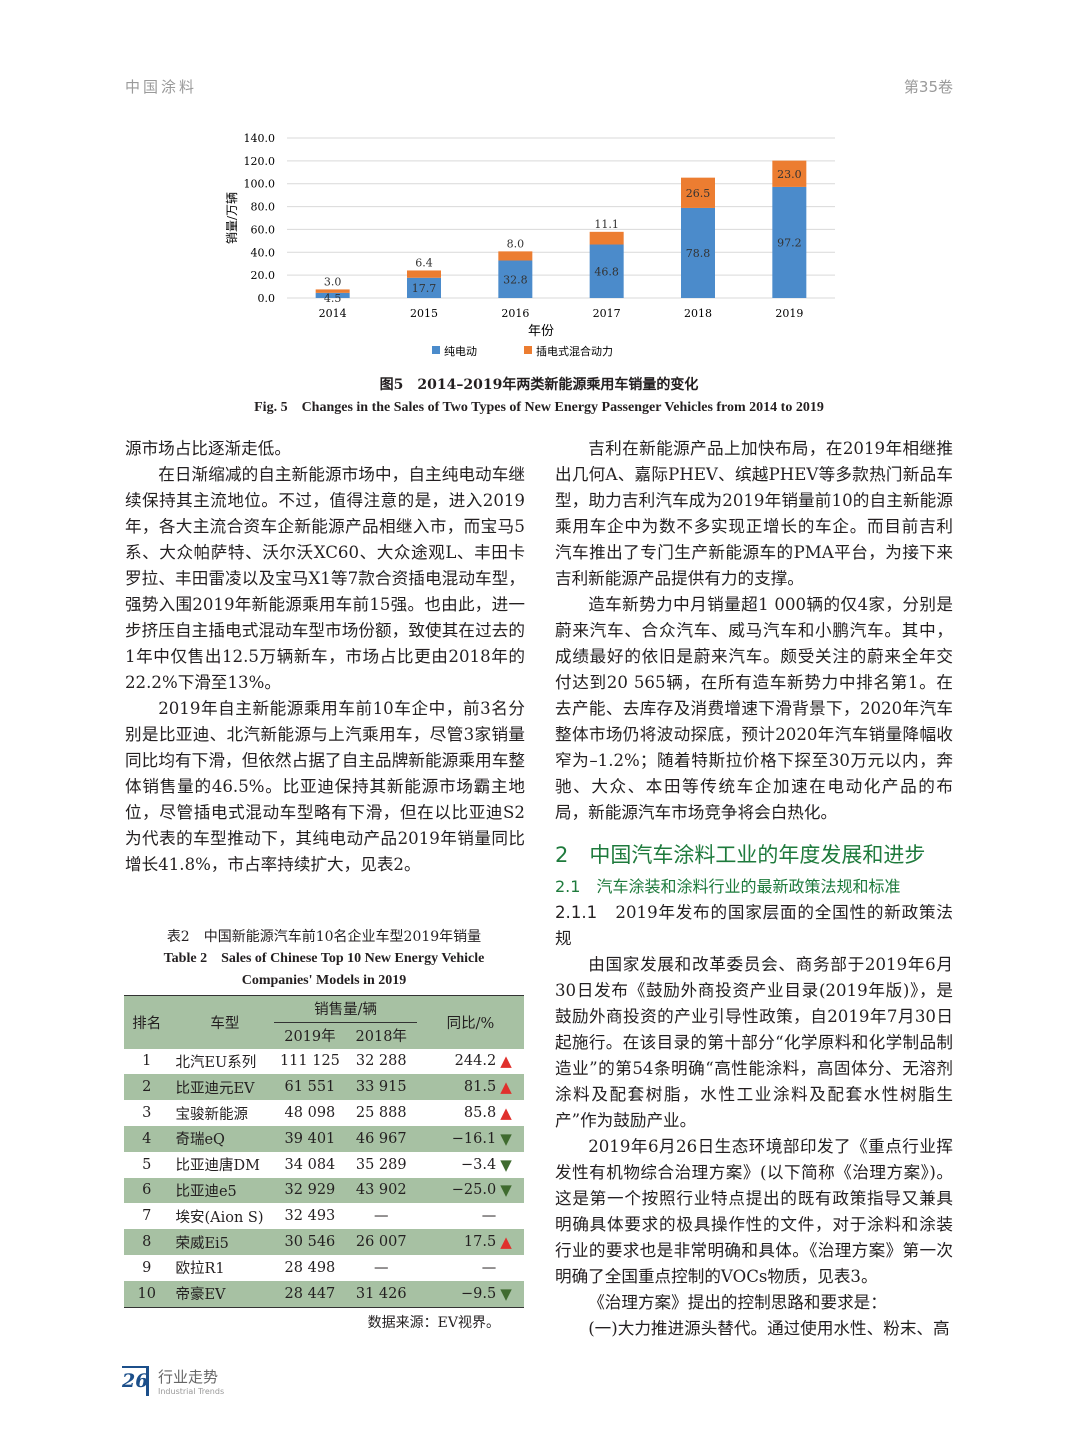 The width and height of the screenshot is (1078, 1452). Describe the element at coordinates (161, 87) in the screenshot. I see `journal-name: 中国涂料` at that location.